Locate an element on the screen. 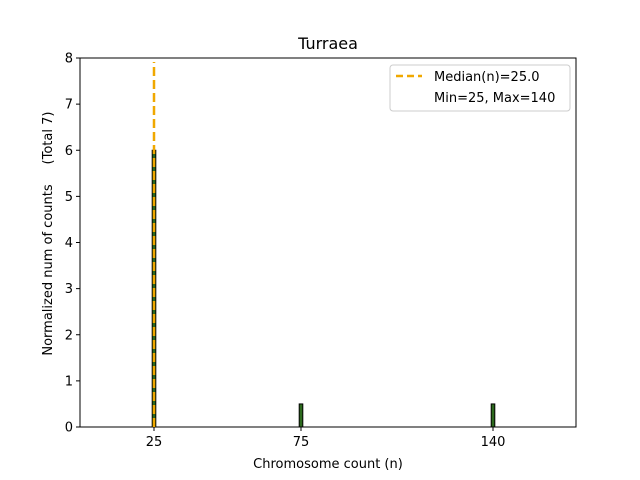  legend-box is located at coordinates (480, 88).